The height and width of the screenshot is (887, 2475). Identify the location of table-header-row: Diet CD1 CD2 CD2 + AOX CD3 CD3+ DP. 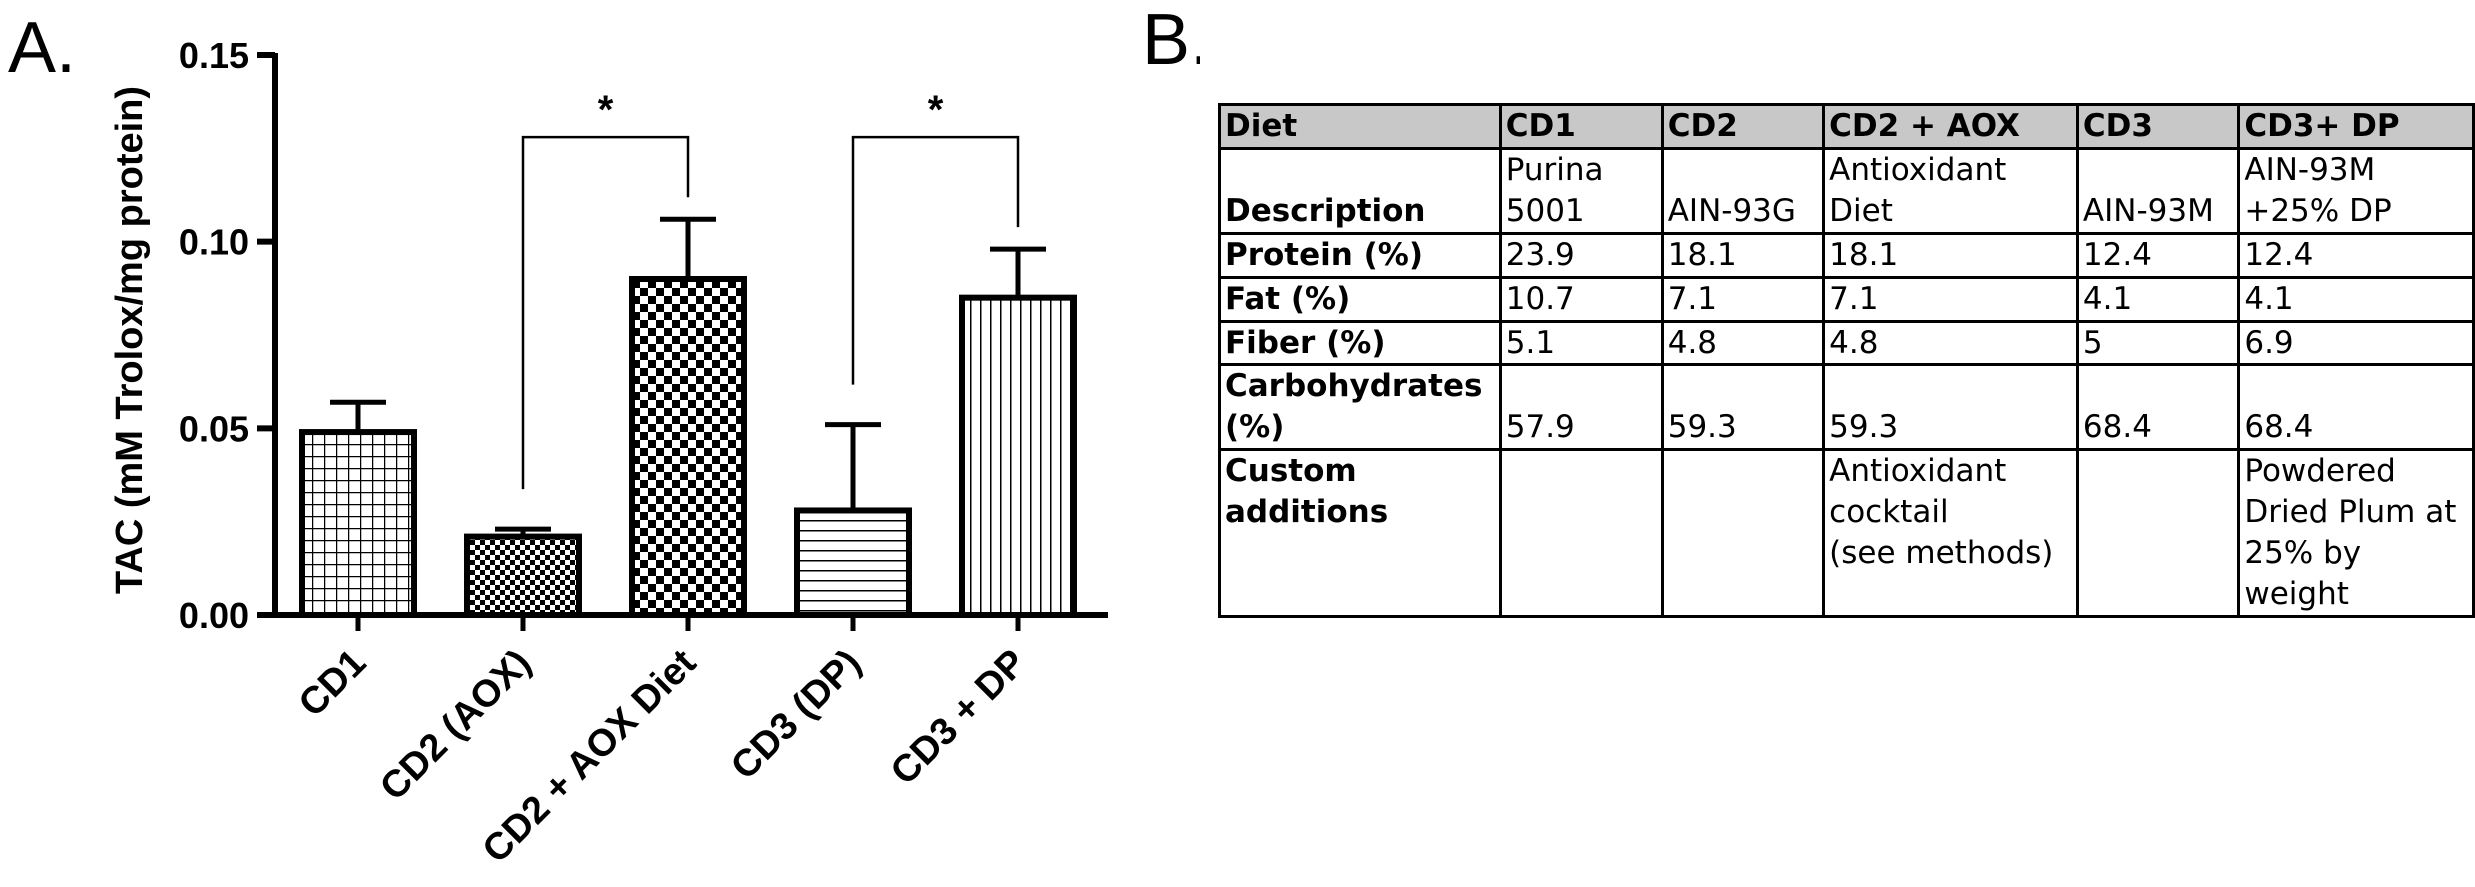
(1846, 126).